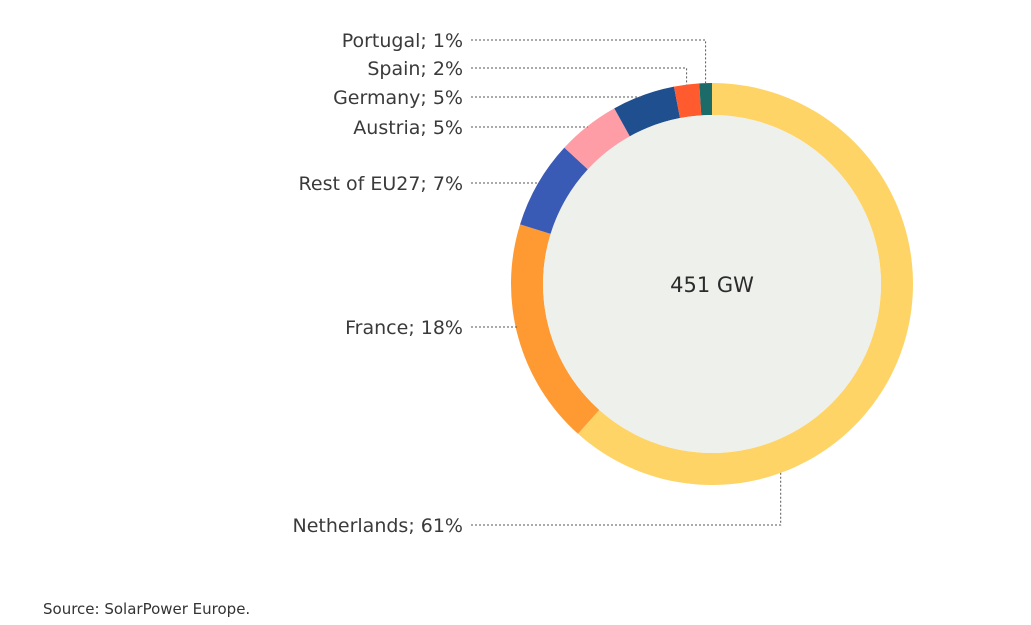 This screenshot has height=625, width=1031. What do you see at coordinates (705, 99) in the screenshot?
I see `slice-portugal` at bounding box center [705, 99].